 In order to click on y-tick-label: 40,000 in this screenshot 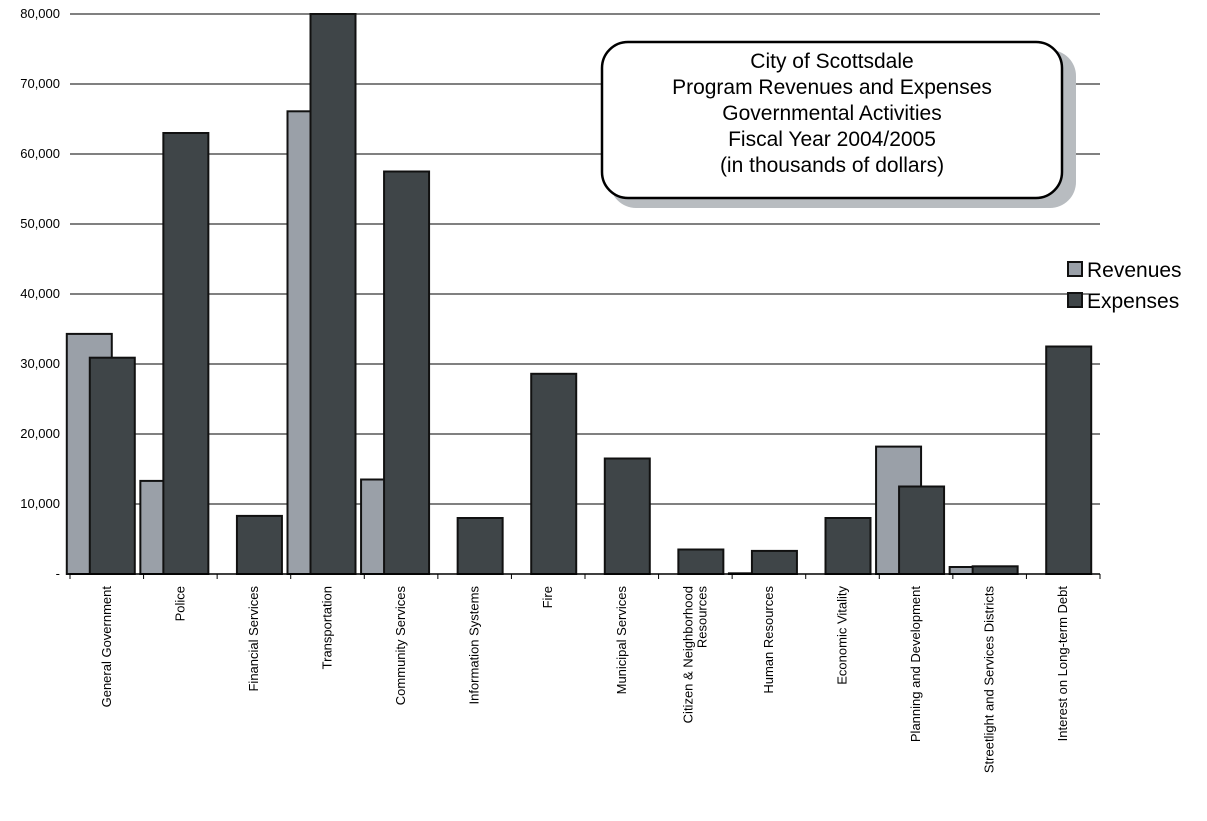, I will do `click(40, 293)`.